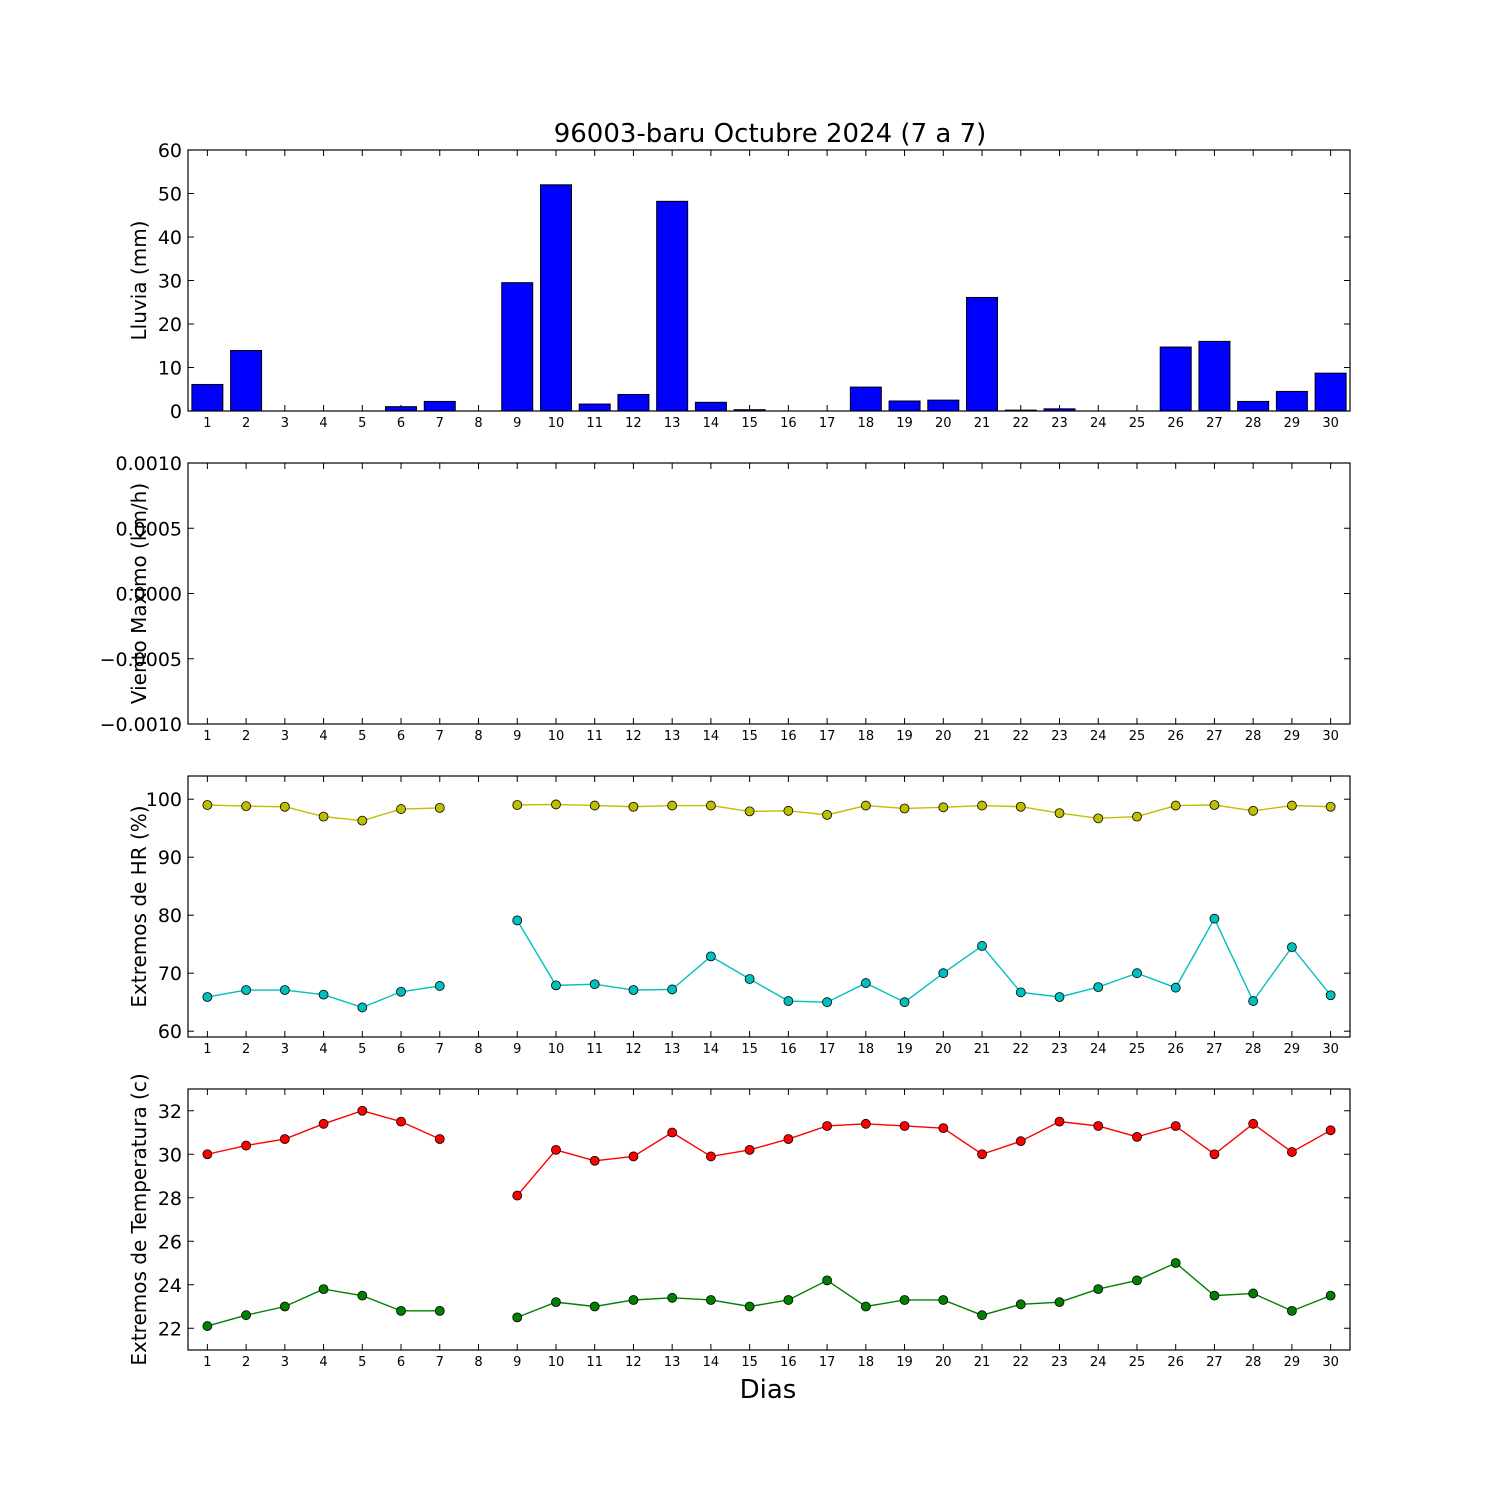  Describe the element at coordinates (170, 1032) in the screenshot. I see `y-tick-label: 60` at that location.